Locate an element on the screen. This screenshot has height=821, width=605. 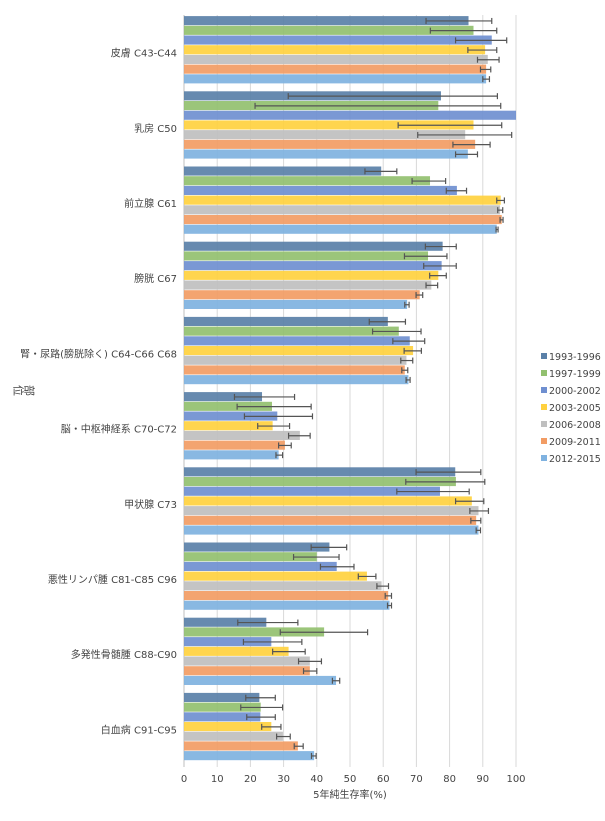
category-label: 多発性骨髄腫 C88-C90 is located at coordinates (124, 654).